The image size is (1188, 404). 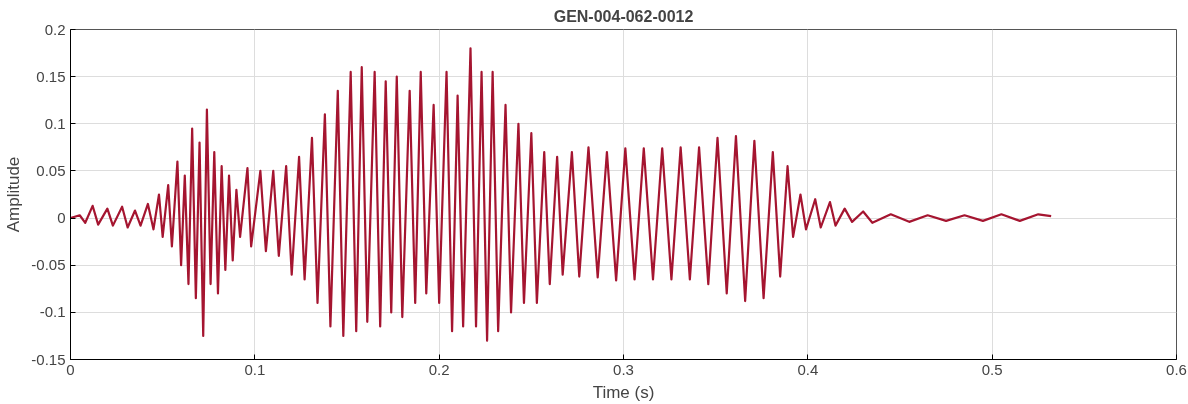 I want to click on x-tick-label: 0.3, so click(x=623, y=369).